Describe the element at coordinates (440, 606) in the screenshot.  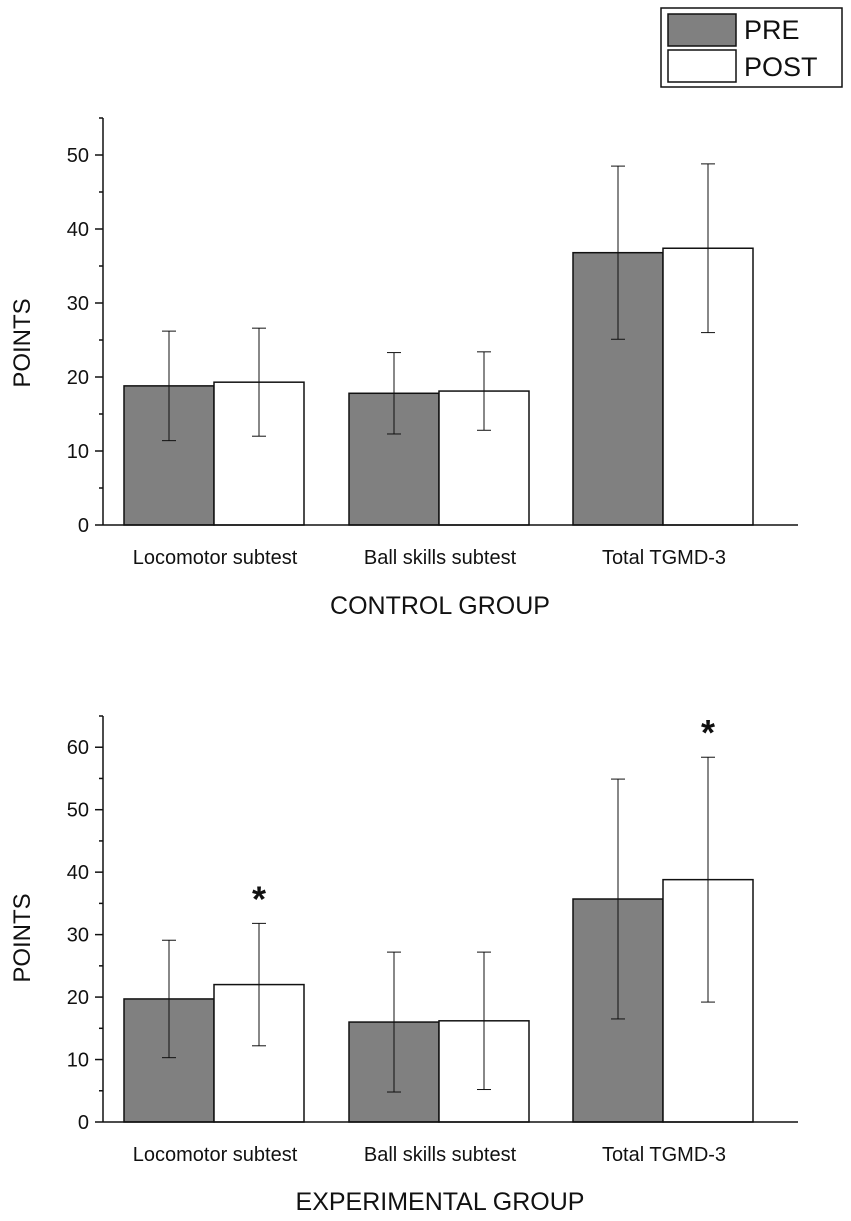
I see `control-group-title: CONTROL GROUP` at that location.